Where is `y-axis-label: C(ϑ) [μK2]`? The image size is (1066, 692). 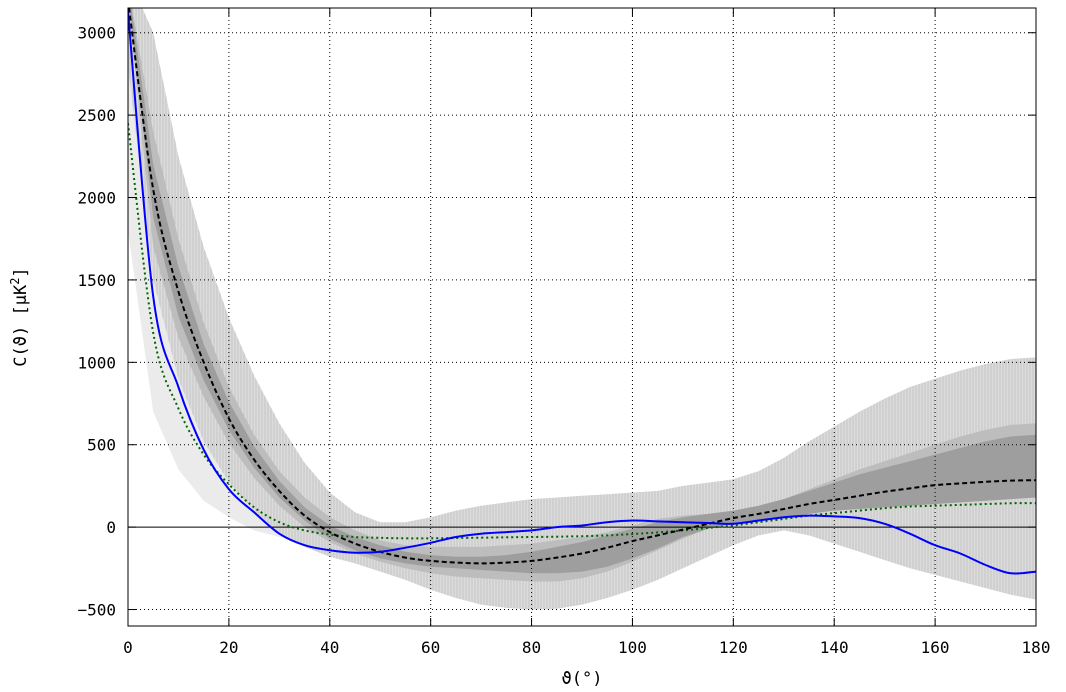 y-axis-label: C(ϑ) [μK2] is located at coordinates (19, 316).